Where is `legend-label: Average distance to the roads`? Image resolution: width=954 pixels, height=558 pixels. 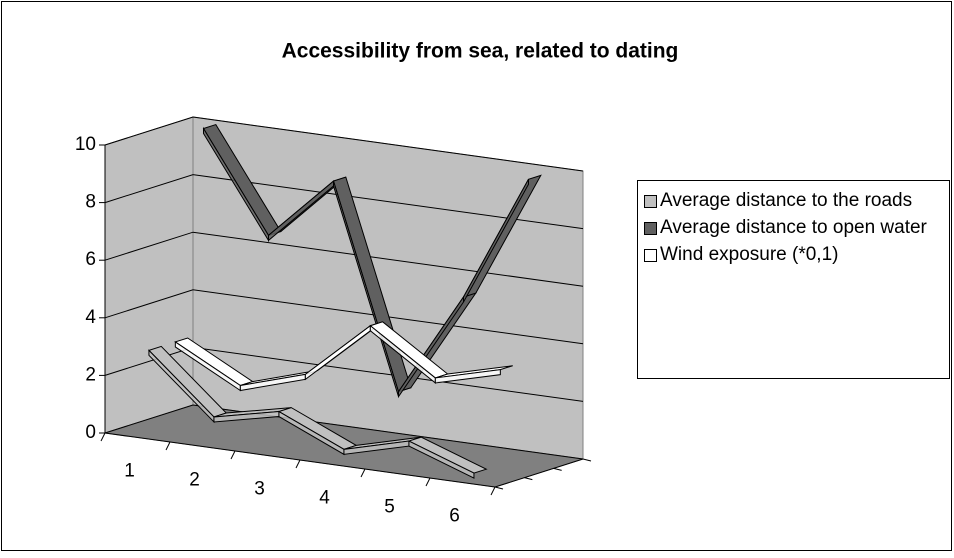 legend-label: Average distance to the roads is located at coordinates (786, 200).